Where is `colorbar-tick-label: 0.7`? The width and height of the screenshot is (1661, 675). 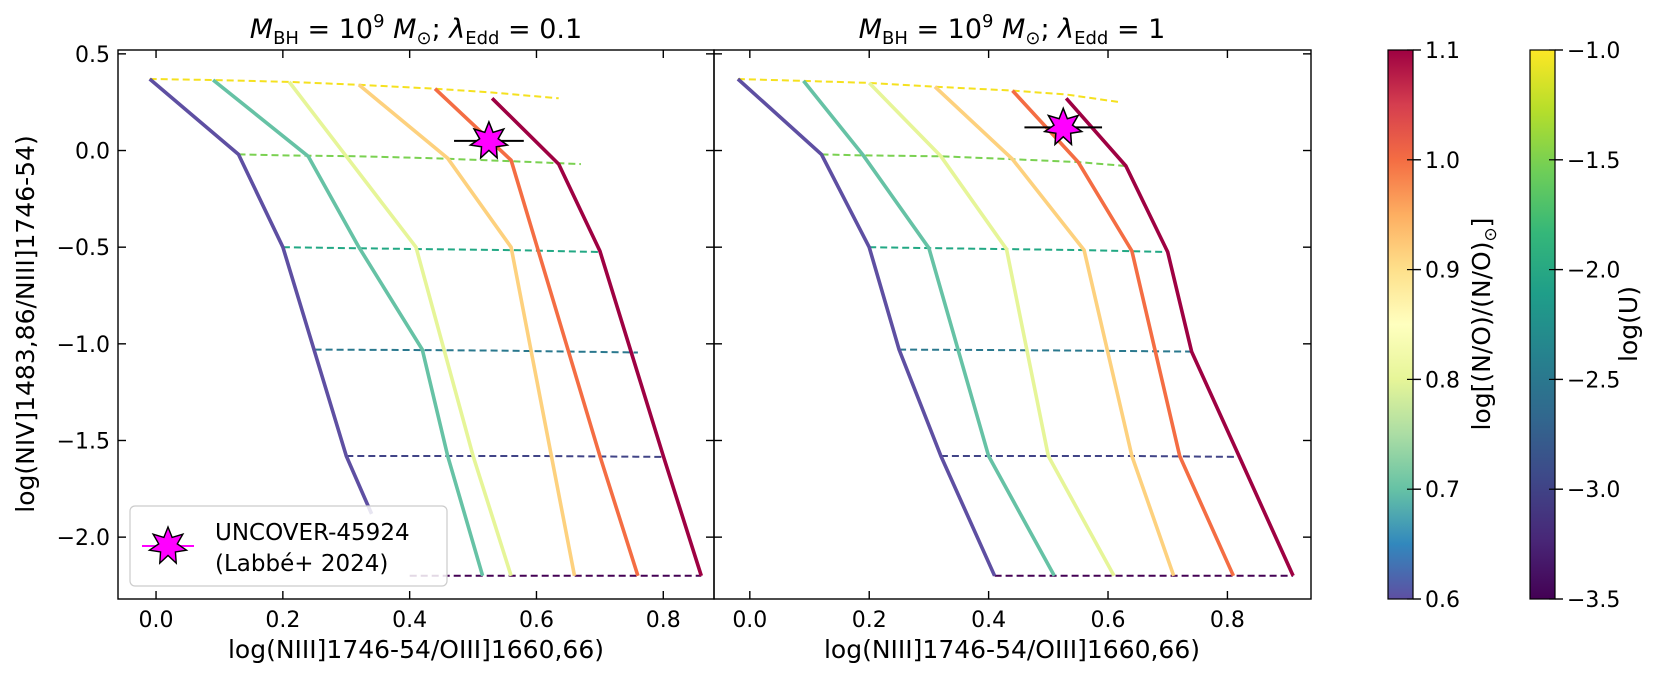 colorbar-tick-label: 0.7 is located at coordinates (1442, 490).